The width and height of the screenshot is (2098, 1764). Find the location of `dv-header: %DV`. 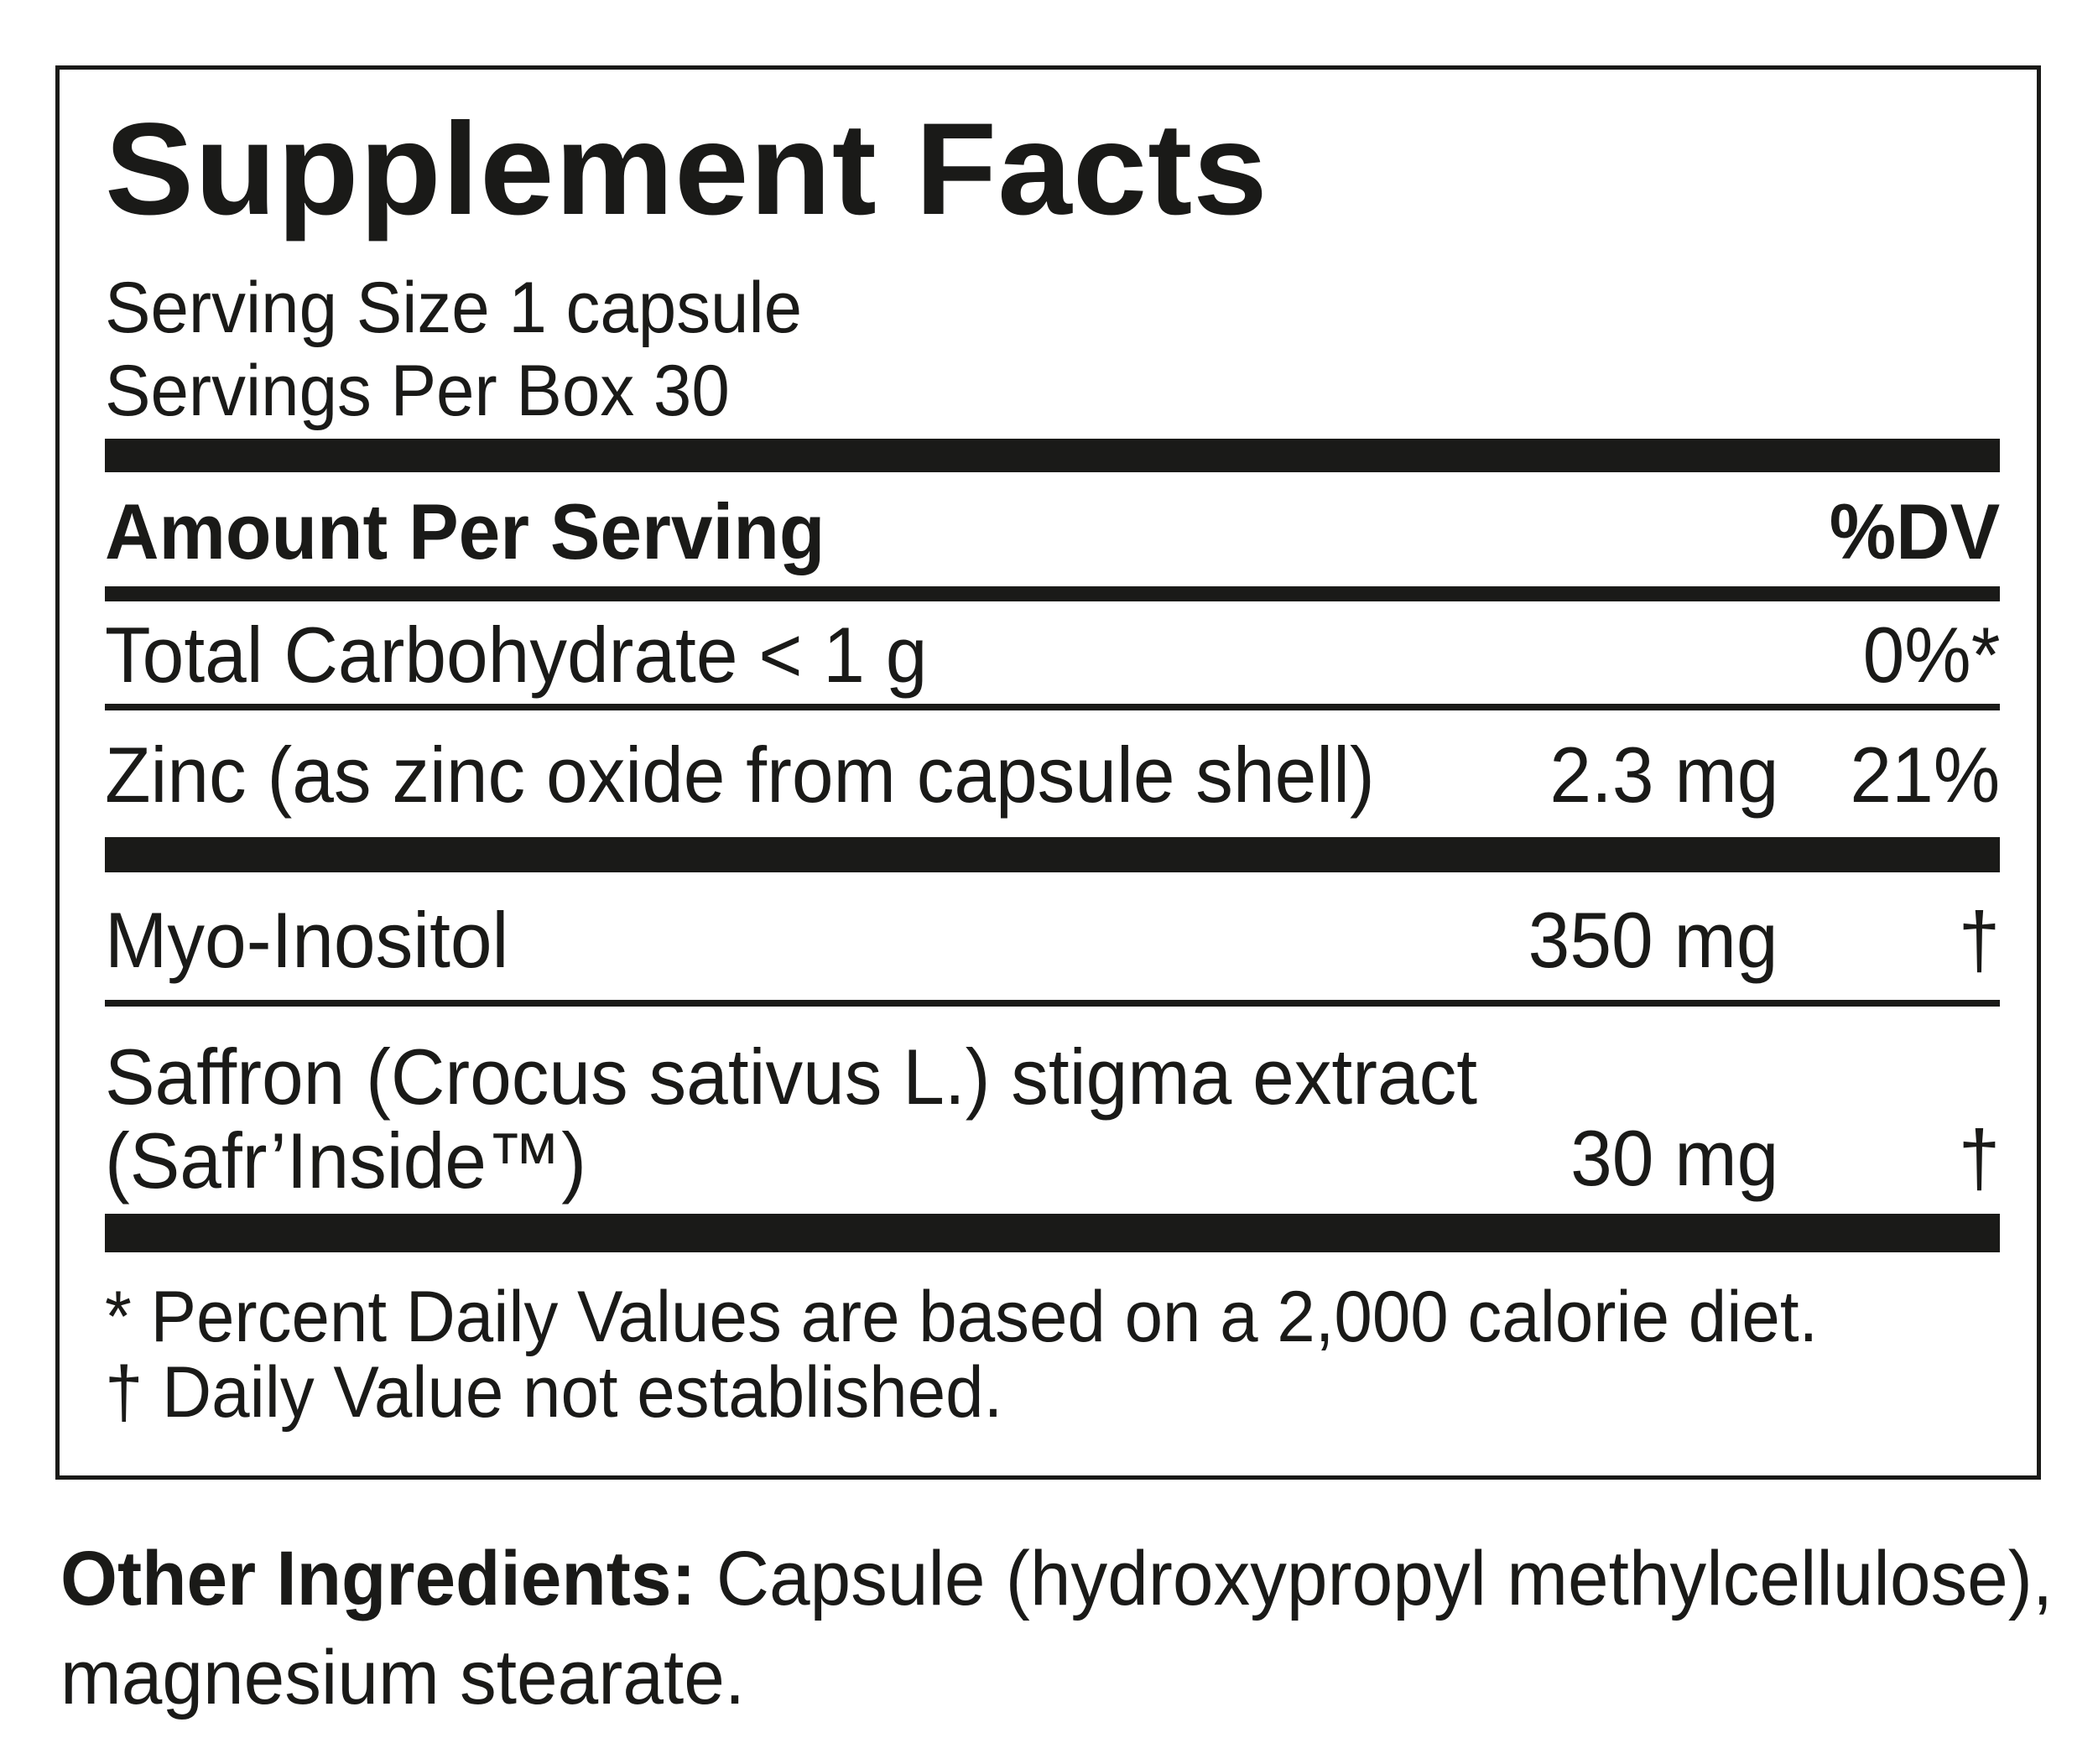

dv-header: %DV is located at coordinates (1914, 531).